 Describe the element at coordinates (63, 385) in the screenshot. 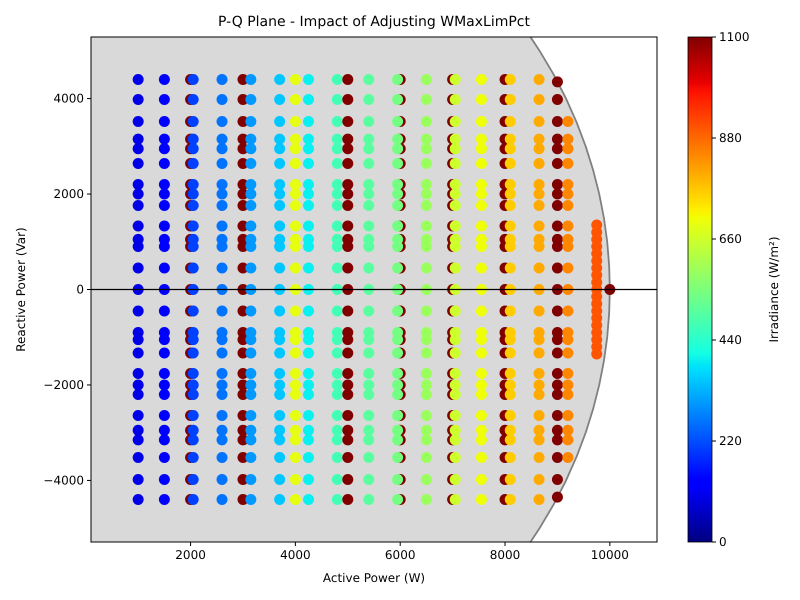

I see `y-tick-label: −2000` at that location.